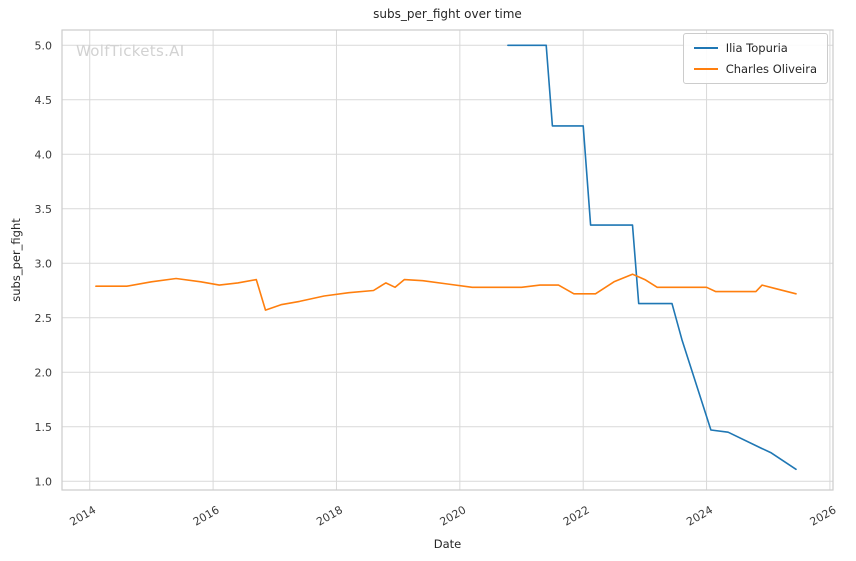 This screenshot has width=856, height=561. I want to click on legend-label: Ilia Topuria, so click(756, 48).